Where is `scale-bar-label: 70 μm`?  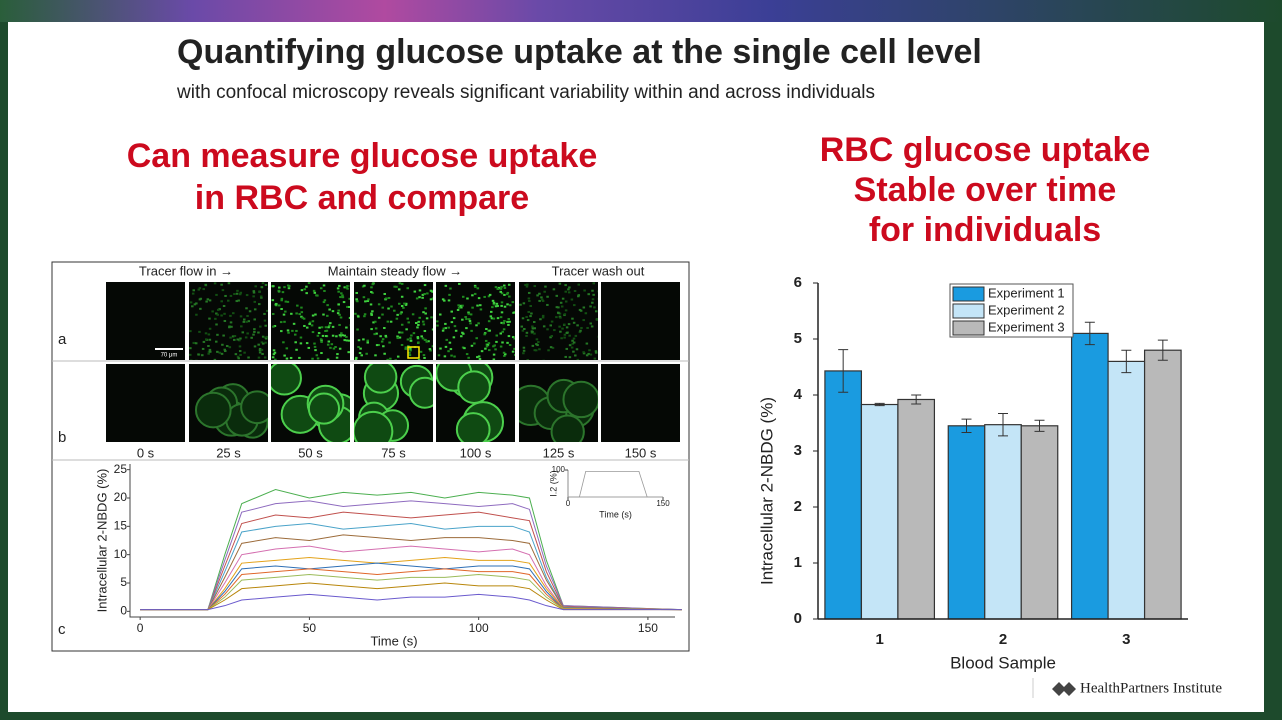 scale-bar-label: 70 μm is located at coordinates (169, 356).